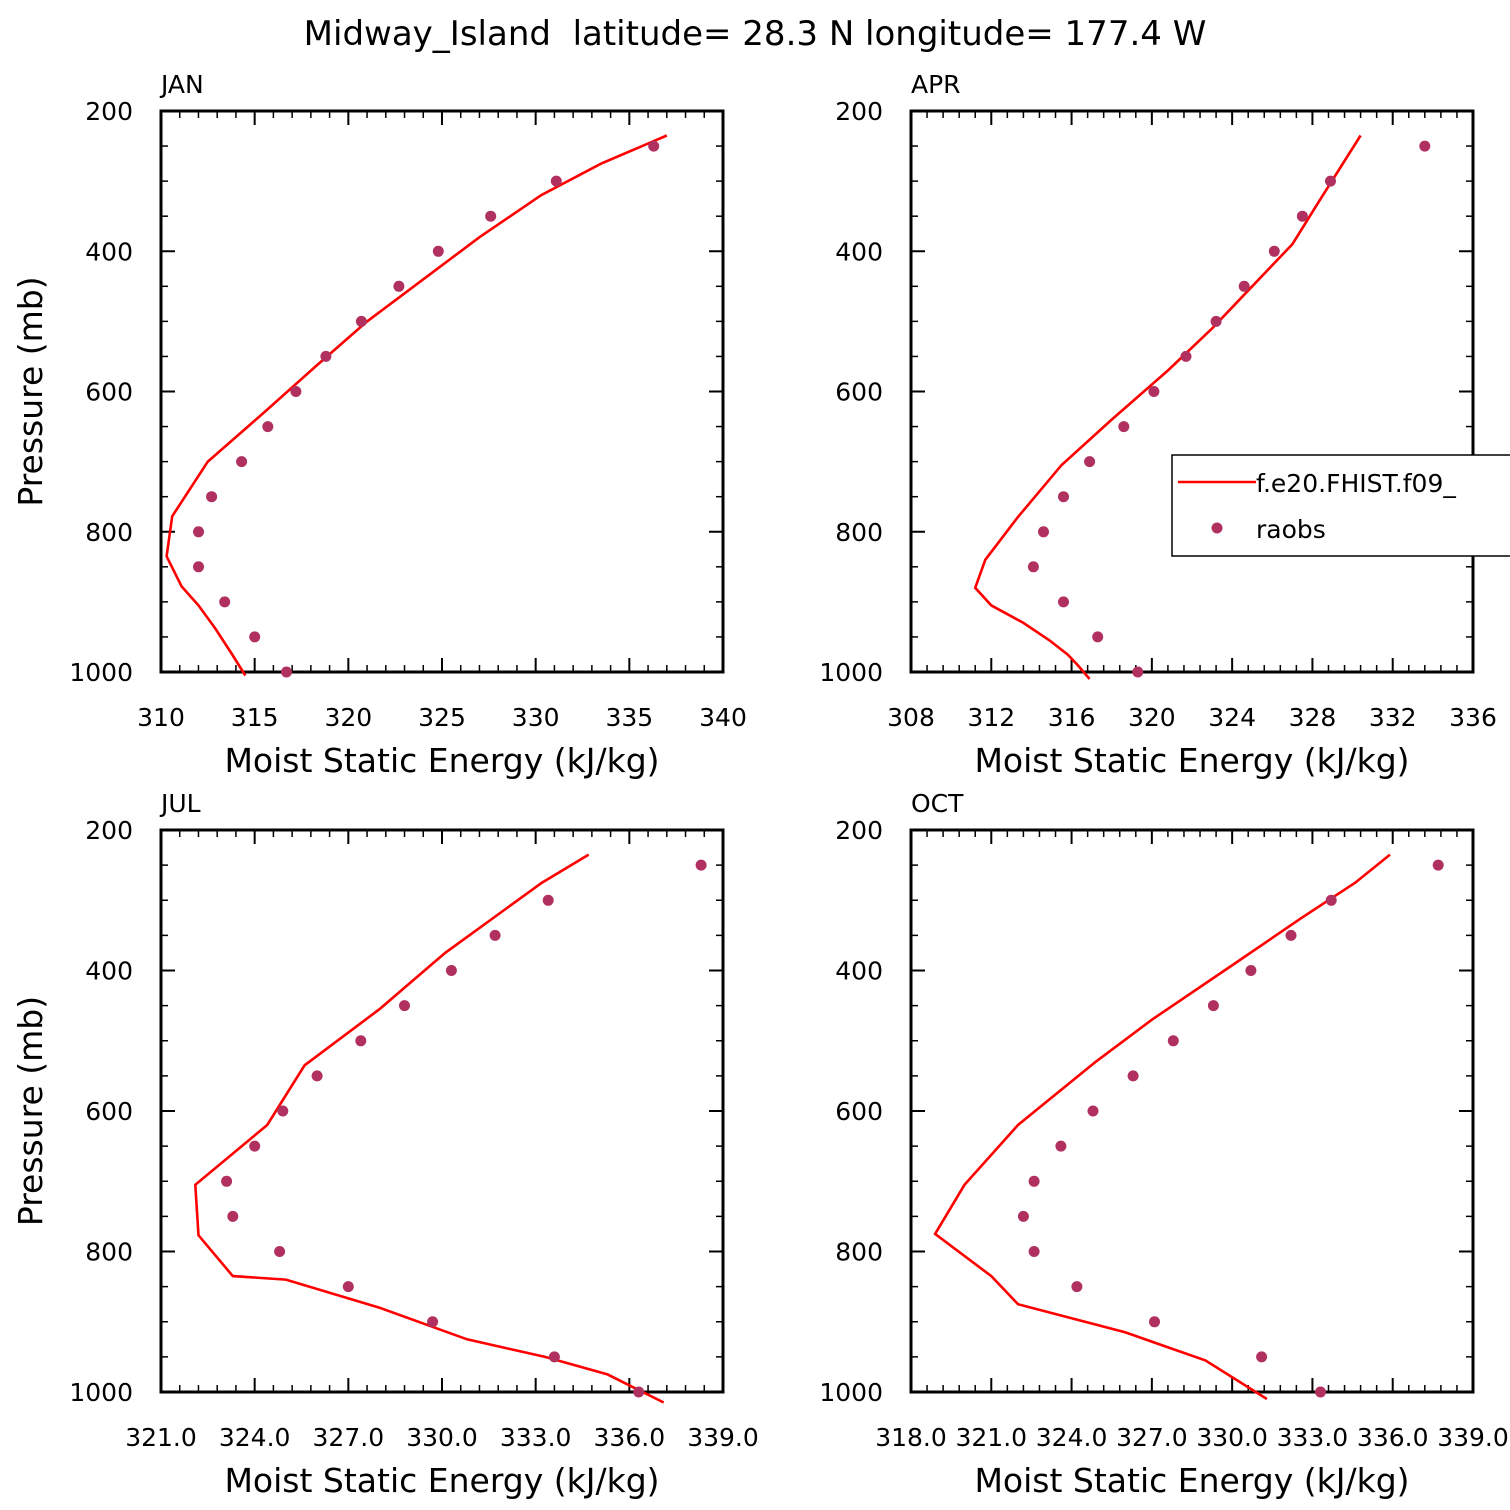 The image size is (1510, 1510). What do you see at coordinates (442, 717) in the screenshot?
I see `x-tick-label: 325` at bounding box center [442, 717].